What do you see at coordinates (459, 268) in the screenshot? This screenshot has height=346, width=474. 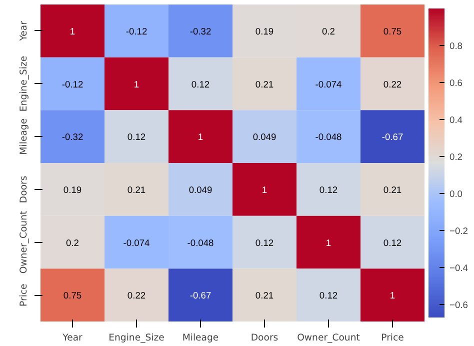 I see `color-bar-label: −0.4` at bounding box center [459, 268].